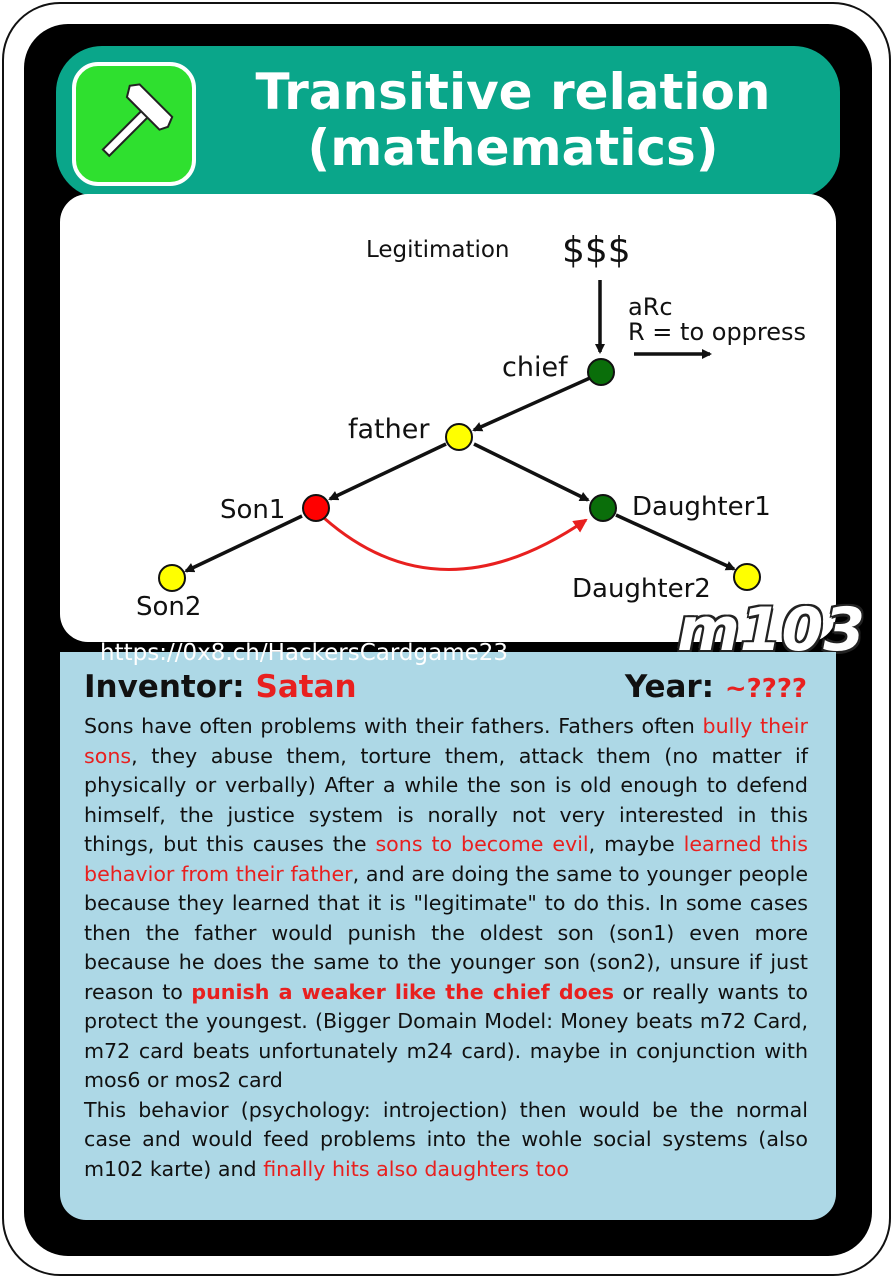 The width and height of the screenshot is (895, 1280). I want to click on inventor-value: Satan, so click(306, 687).